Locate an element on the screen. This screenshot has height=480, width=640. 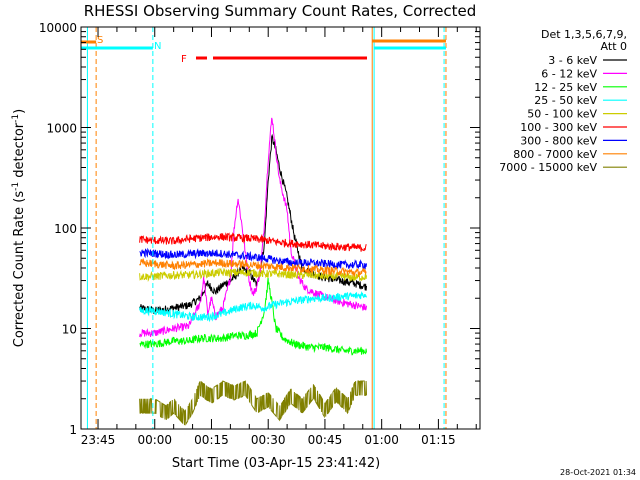
legend-entry-label-8: 800 - 7000 keV is located at coordinates (555, 154).